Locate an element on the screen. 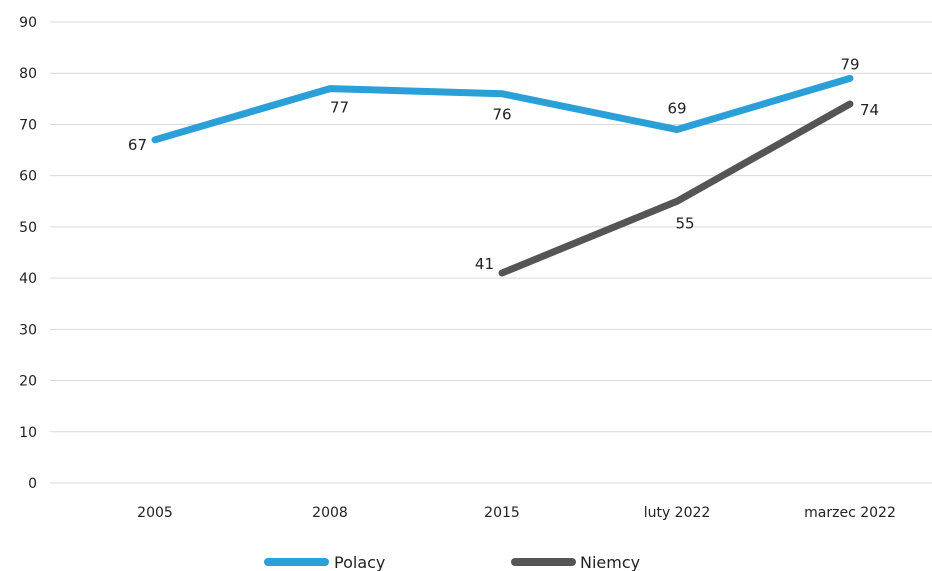 The width and height of the screenshot is (932, 571). legend-label-polacy: Polacy is located at coordinates (359, 562).